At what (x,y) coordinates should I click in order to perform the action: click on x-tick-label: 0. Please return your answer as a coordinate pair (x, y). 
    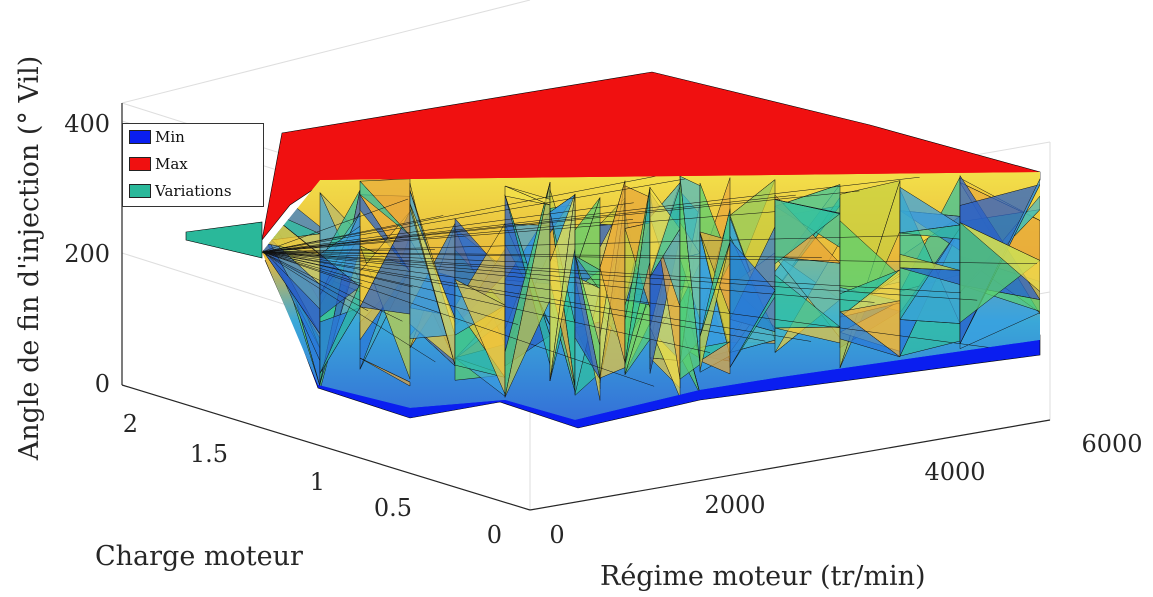
    Looking at the image, I should click on (556, 535).